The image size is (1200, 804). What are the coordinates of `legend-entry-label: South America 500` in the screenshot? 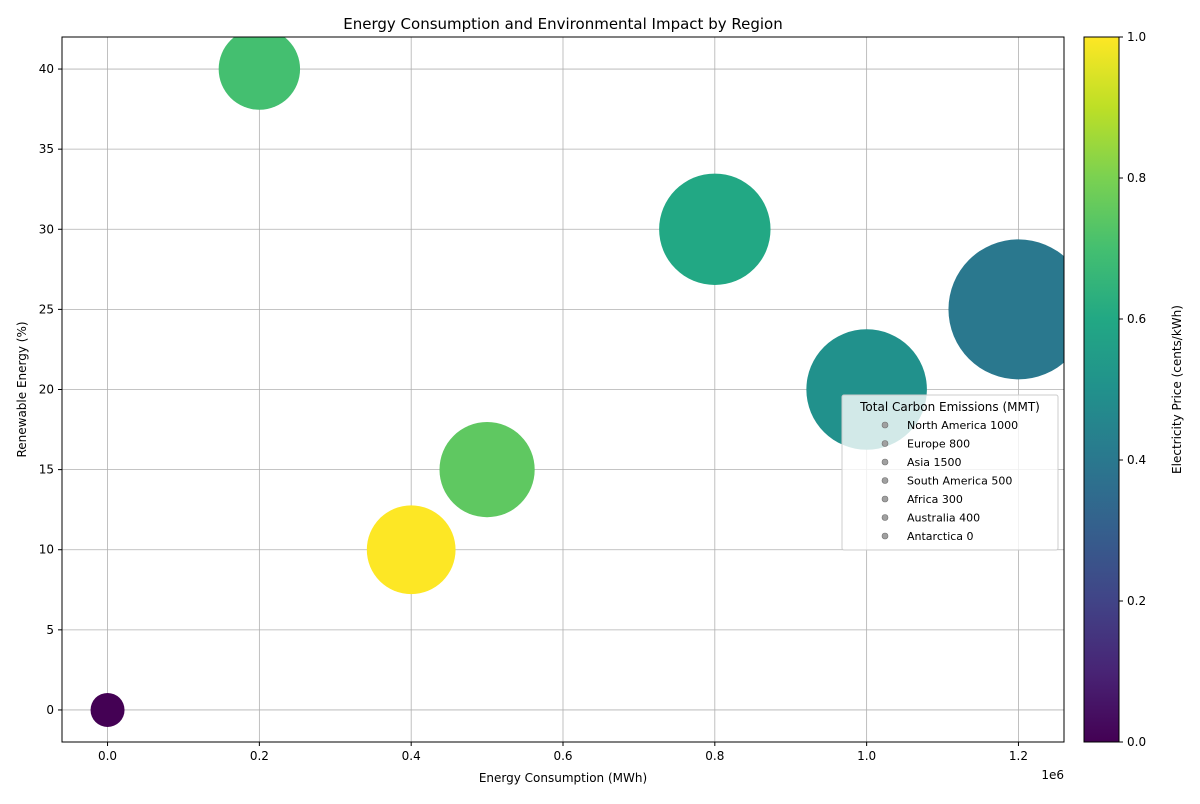 It's located at (959, 481).